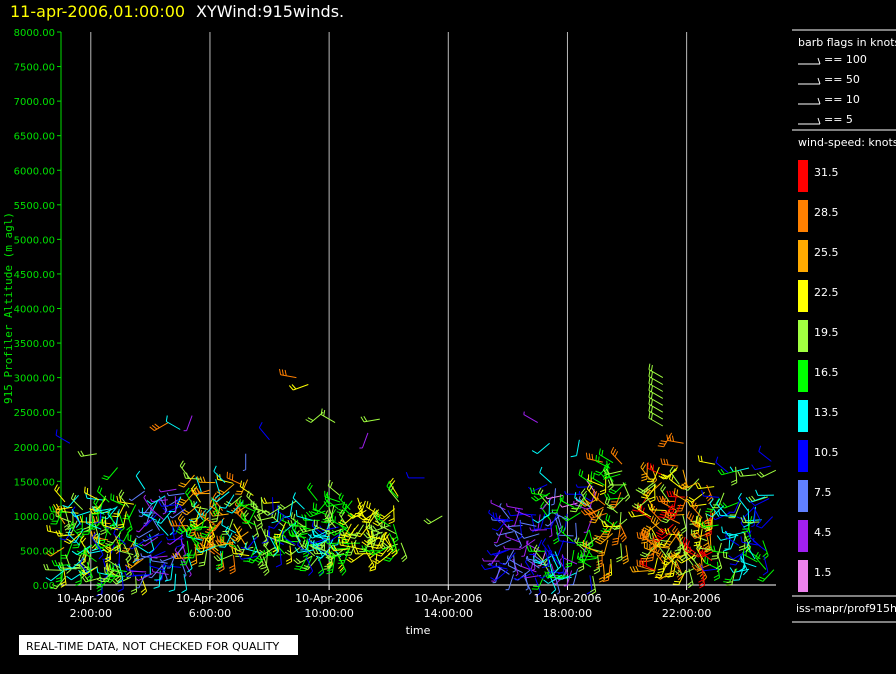 The width and height of the screenshot is (896, 674). Describe the element at coordinates (826, 172) in the screenshot. I see `color-scale-label-0: 31.5` at that location.